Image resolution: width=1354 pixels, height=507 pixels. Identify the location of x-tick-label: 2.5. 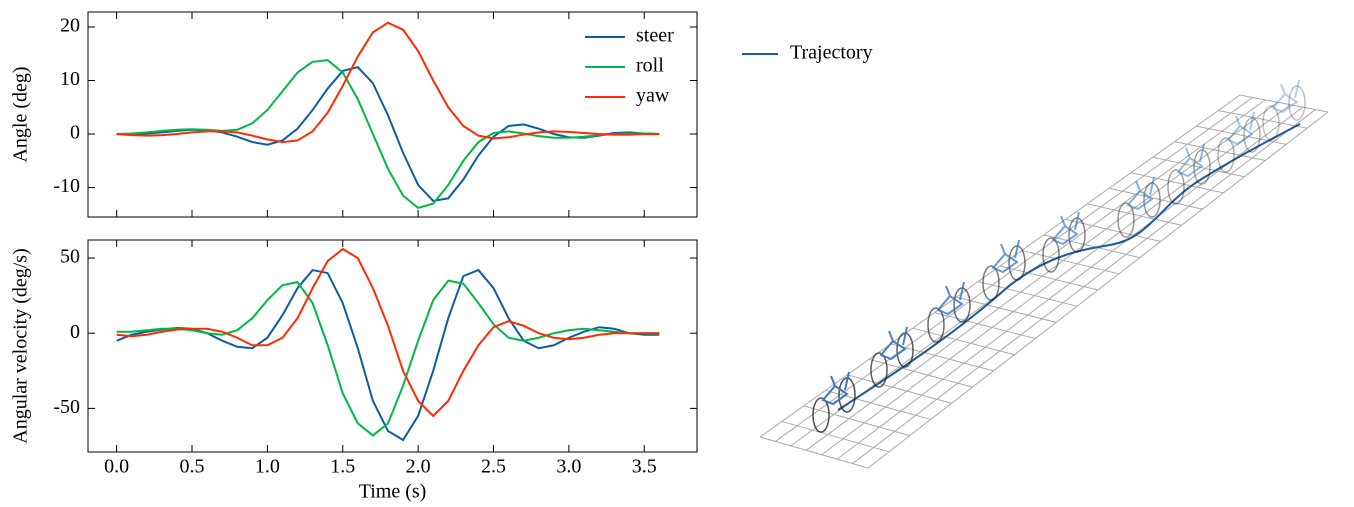
(493, 467).